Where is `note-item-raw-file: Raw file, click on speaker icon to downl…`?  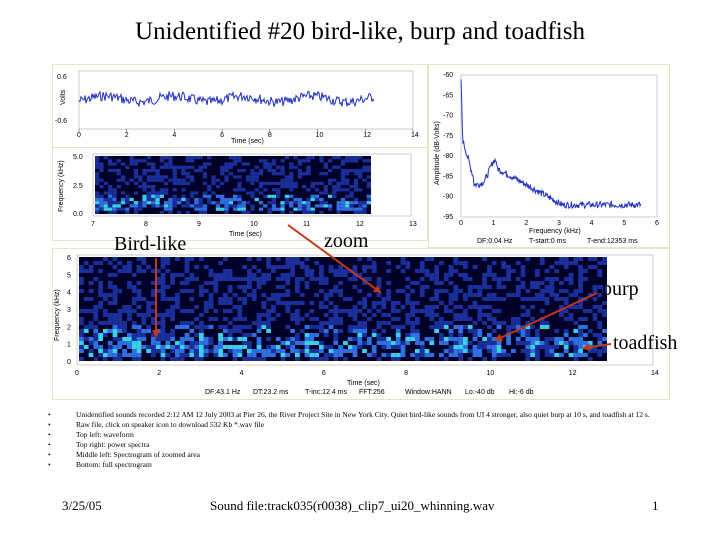
note-item-raw-file: Raw file, click on speaker icon to downl… is located at coordinates (368, 425).